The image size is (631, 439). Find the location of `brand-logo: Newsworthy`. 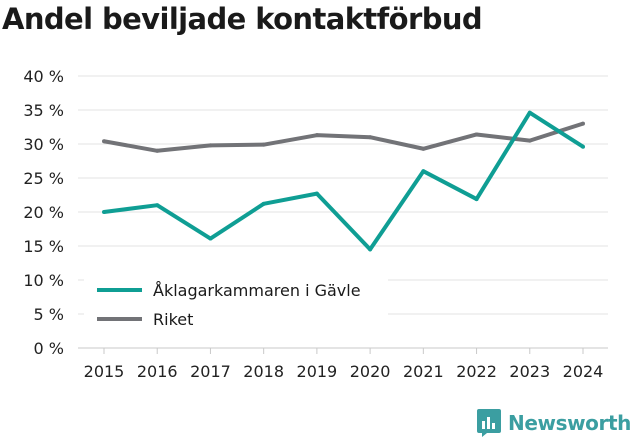

brand-logo: Newsworthy is located at coordinates (553, 423).